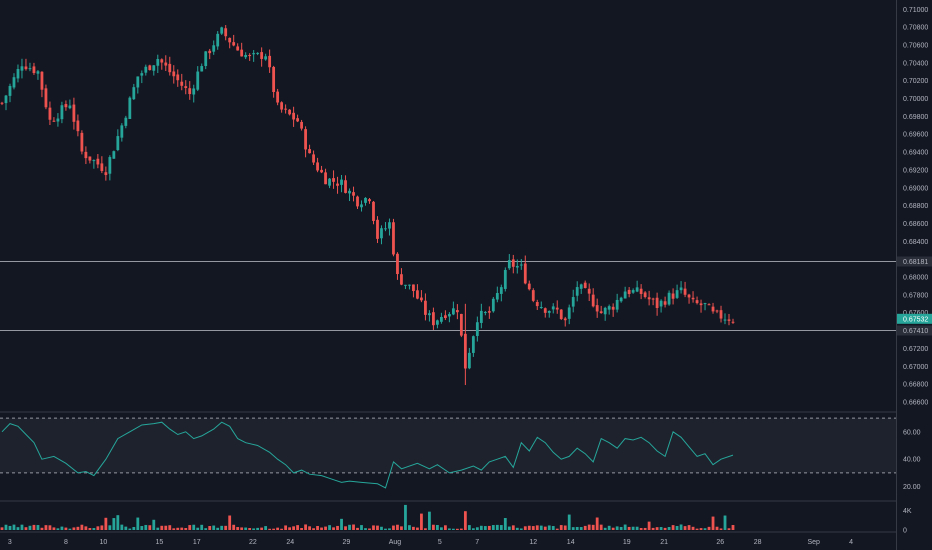  I want to click on volume-pane: 4K 0, so click(456, 519).